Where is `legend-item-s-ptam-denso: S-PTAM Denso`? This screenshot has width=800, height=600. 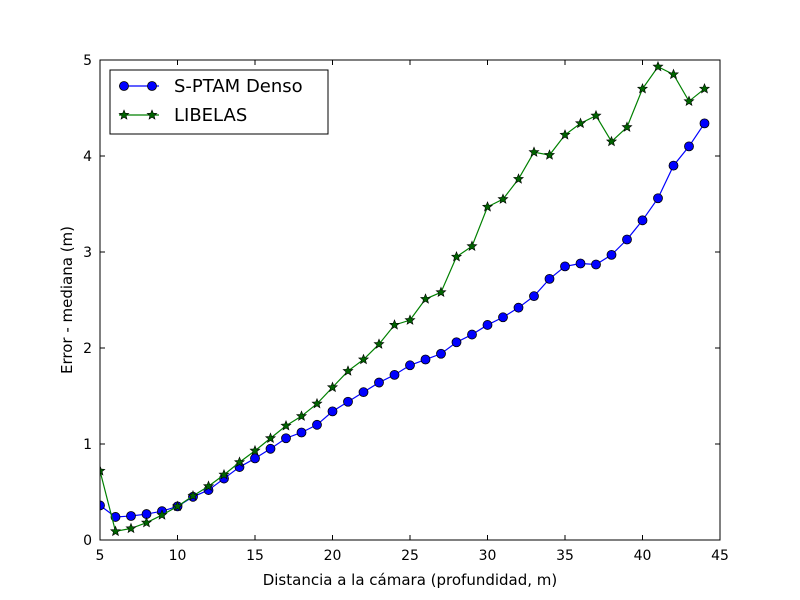 legend-item-s-ptam-denso: S-PTAM Denso is located at coordinates (211, 86).